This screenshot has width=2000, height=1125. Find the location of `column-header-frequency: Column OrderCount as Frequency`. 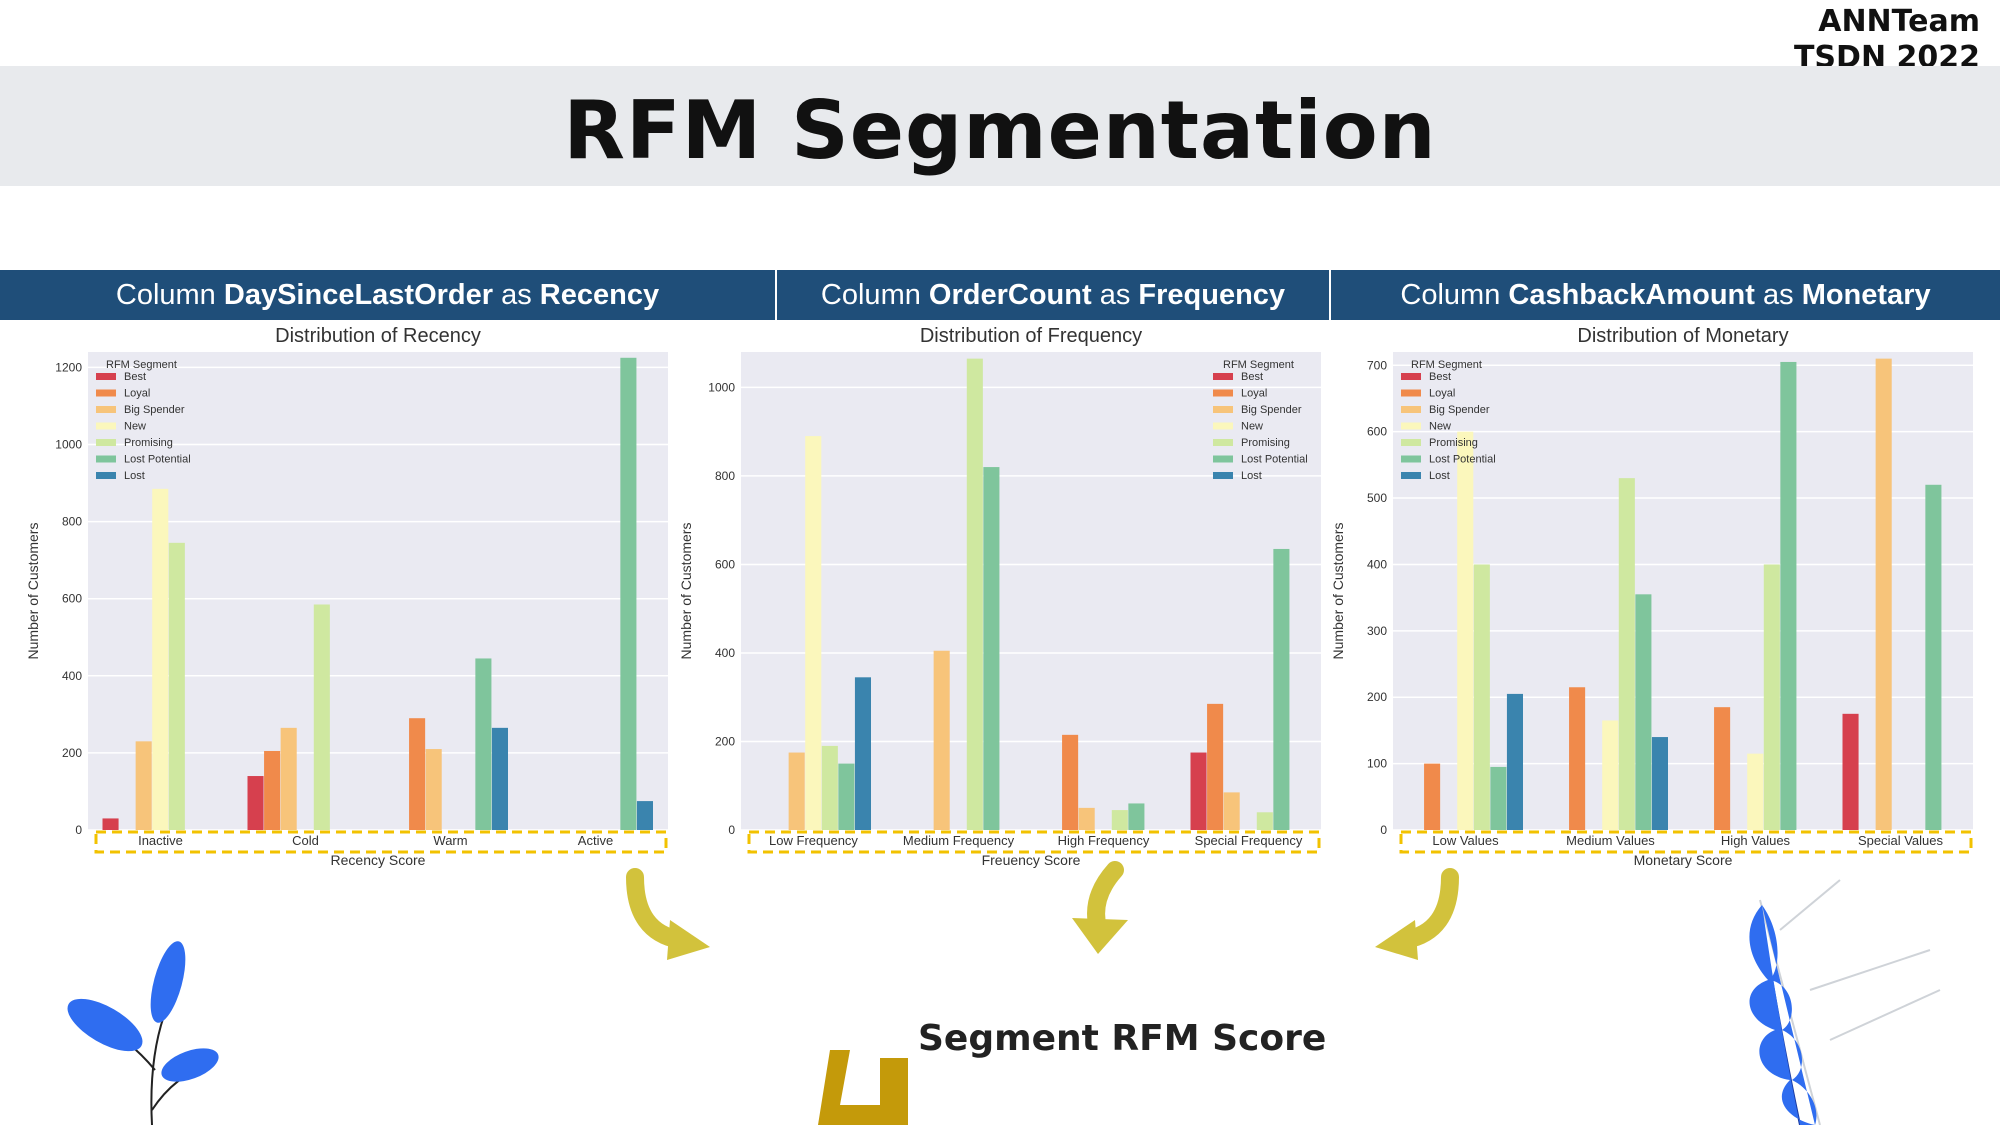

column-header-frequency: Column OrderCount as Frequency is located at coordinates (1053, 295).